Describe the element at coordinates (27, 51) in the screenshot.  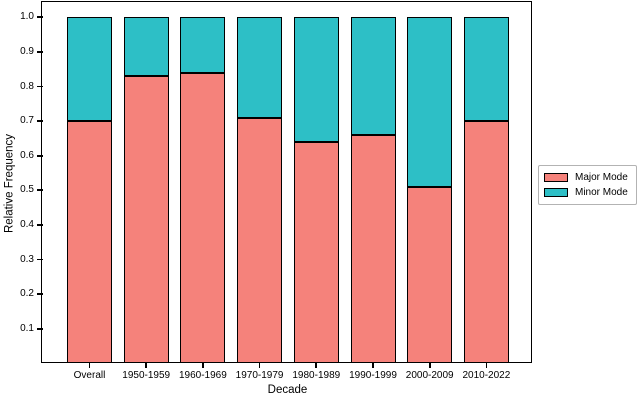
I see `y-tick-label: 0.9` at that location.